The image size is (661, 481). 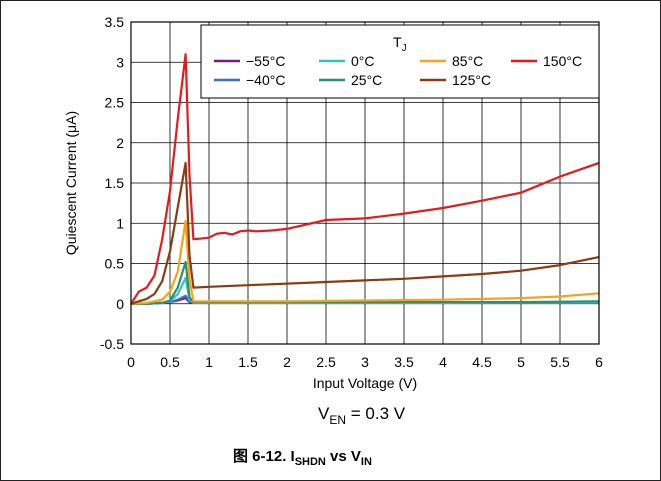 I want to click on caption-subscript-in: IN, so click(x=366, y=462).